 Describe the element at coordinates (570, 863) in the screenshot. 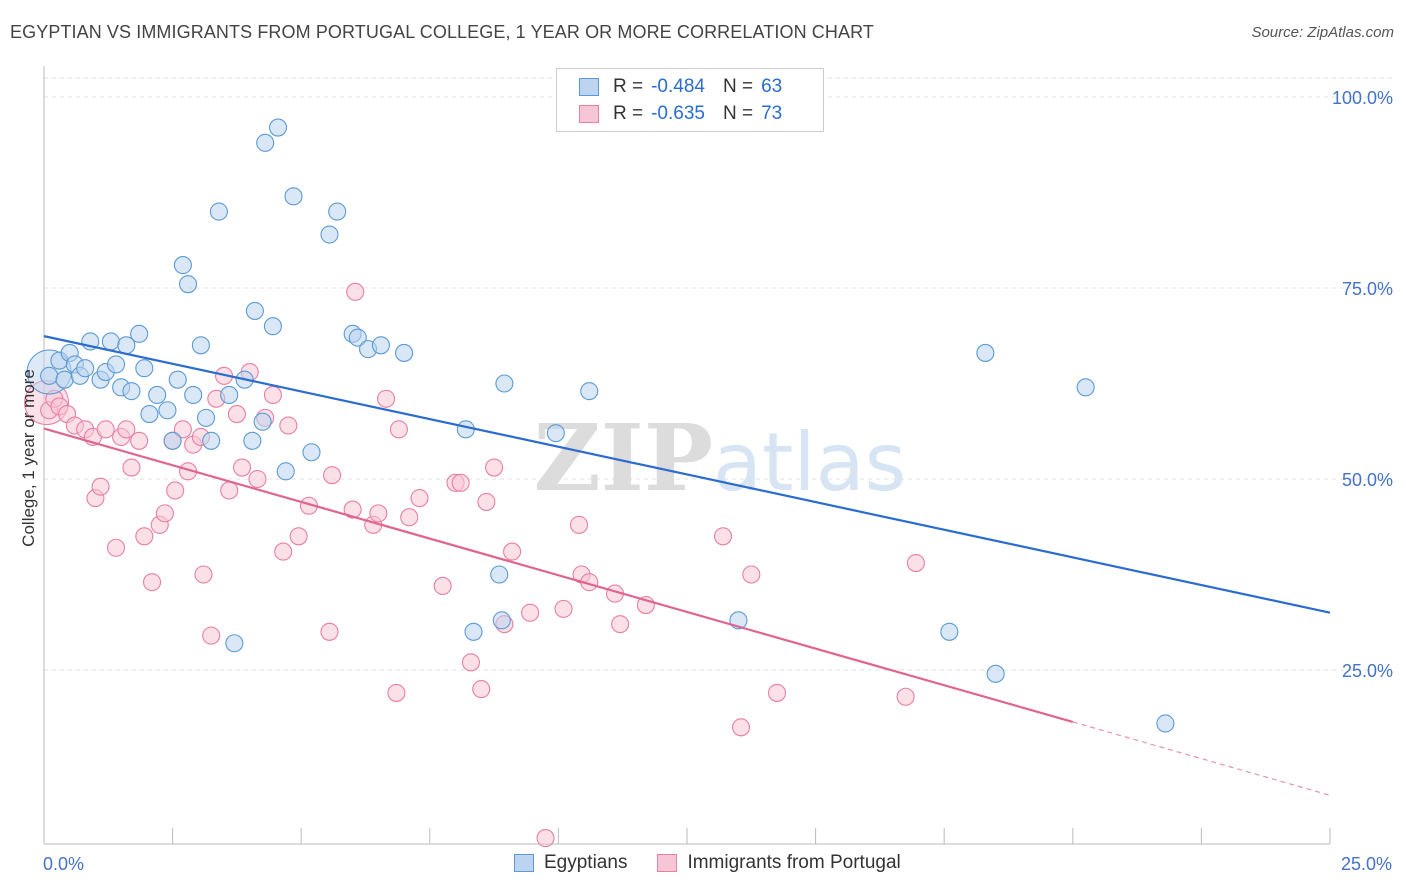

I see `legend-item-egyptians: Egyptians` at that location.